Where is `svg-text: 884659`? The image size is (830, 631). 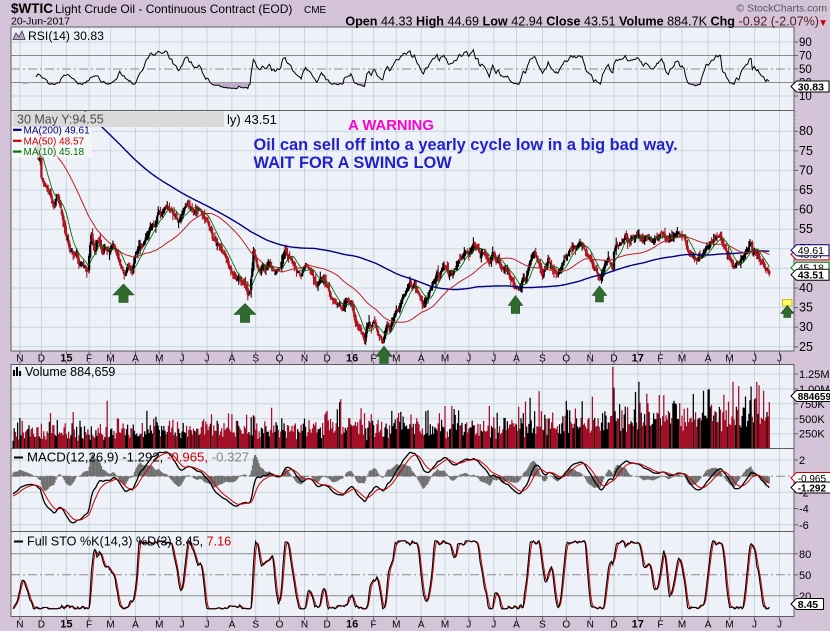
svg-text: 884659 is located at coordinates (814, 397).